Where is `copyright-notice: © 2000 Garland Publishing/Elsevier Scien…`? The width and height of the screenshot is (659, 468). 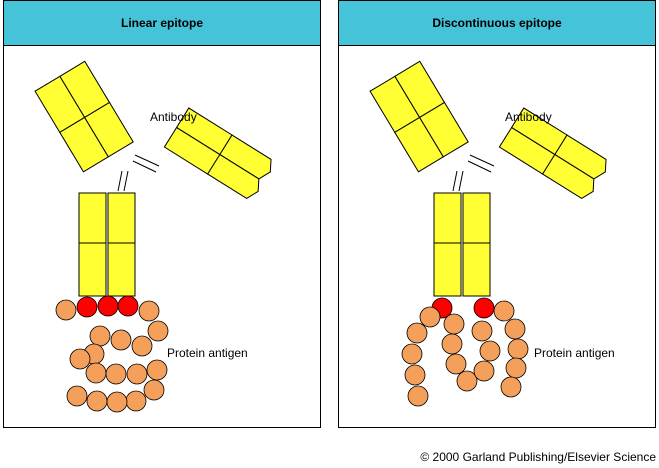 copyright-notice: © 2000 Garland Publishing/Elsevier Scien… is located at coordinates (538, 457).